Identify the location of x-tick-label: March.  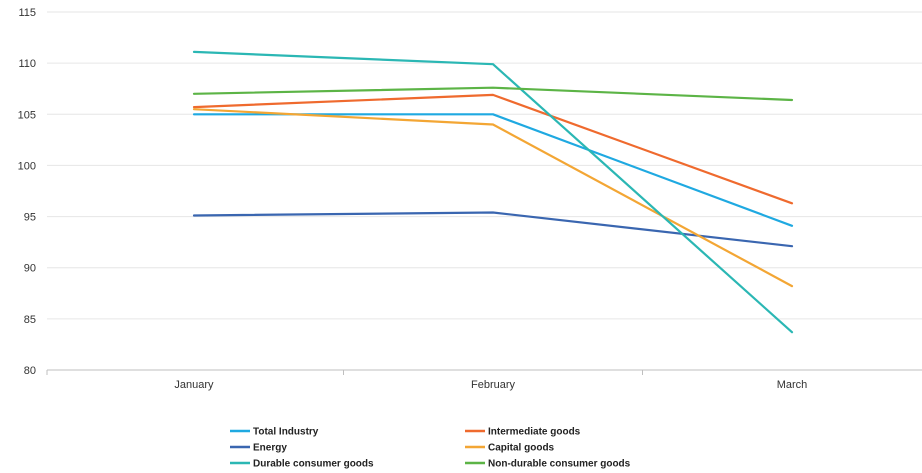
(792, 385).